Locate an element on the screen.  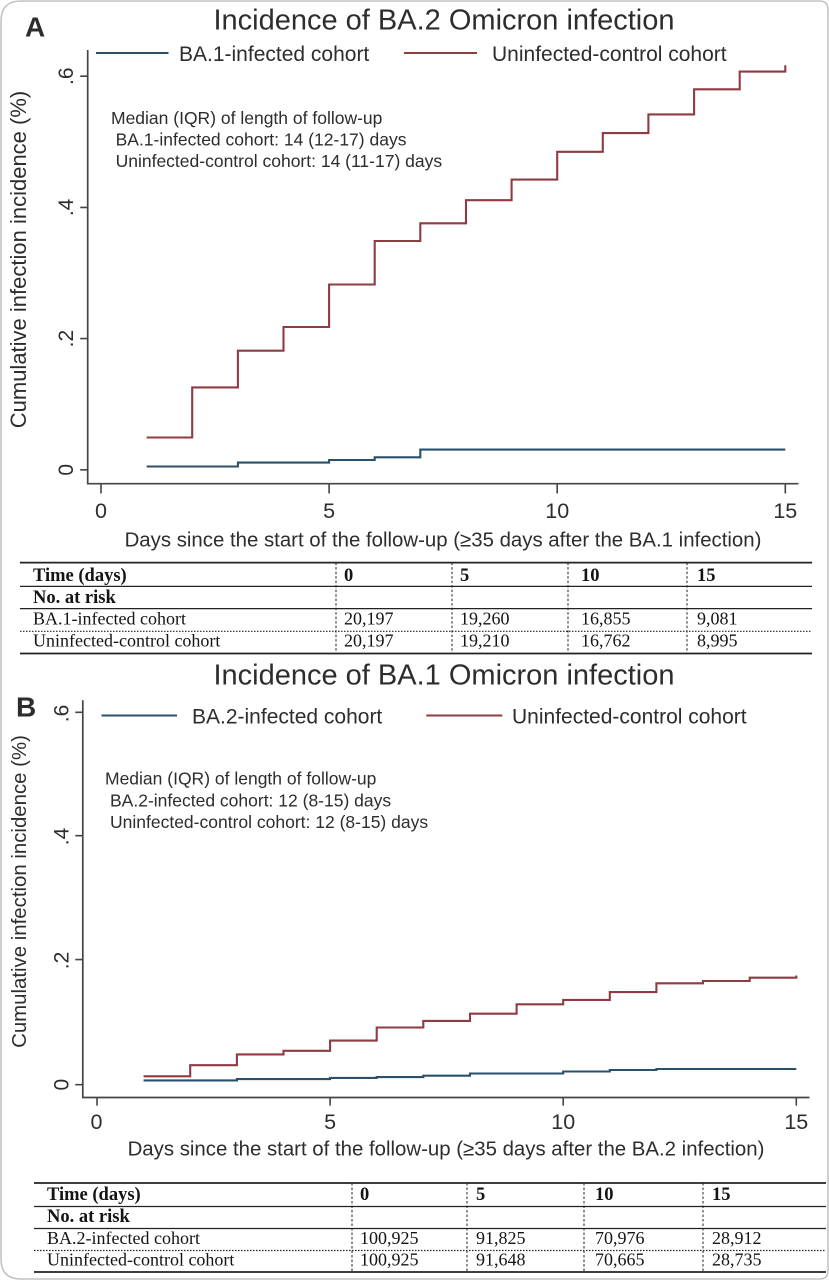
svg-text: B is located at coordinates (26, 707).